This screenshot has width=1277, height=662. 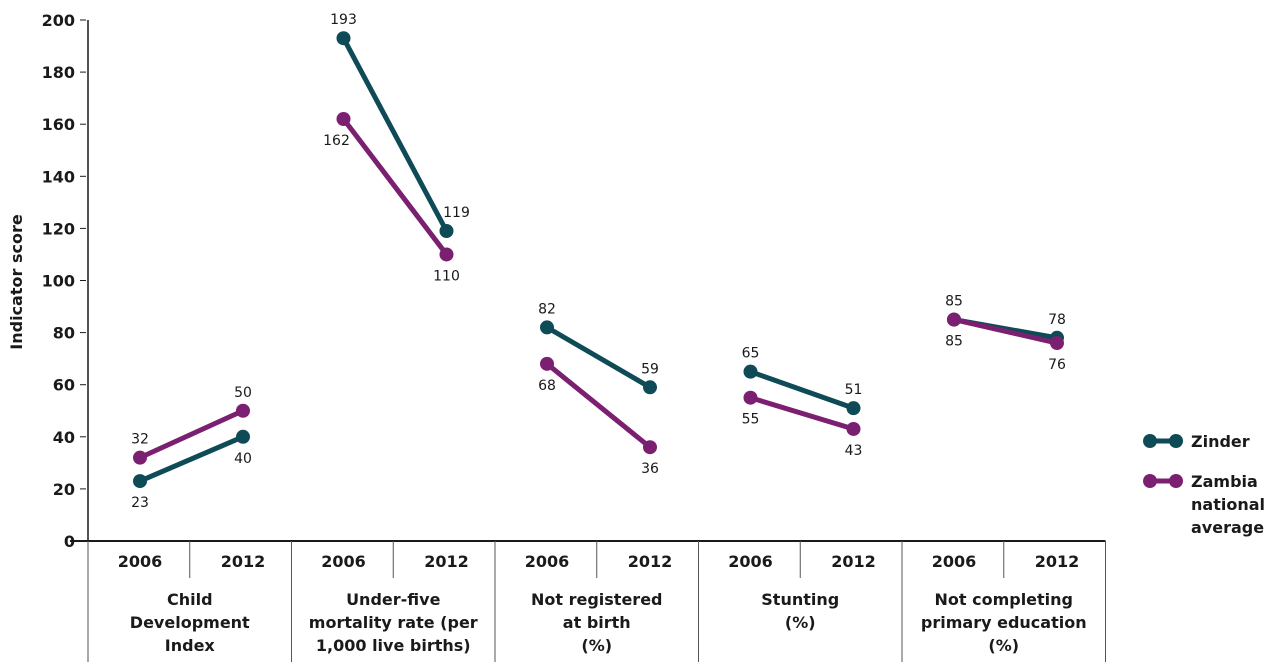 I want to click on y-tick-label: 100, so click(x=58, y=281).